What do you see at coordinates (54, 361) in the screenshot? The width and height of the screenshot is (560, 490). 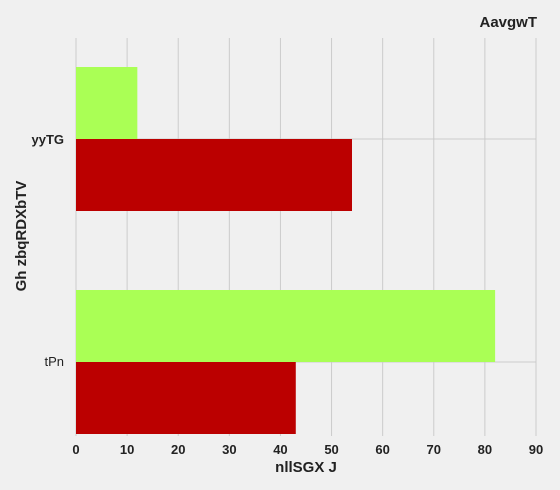 I see `category-label-tPn: tPn` at bounding box center [54, 361].